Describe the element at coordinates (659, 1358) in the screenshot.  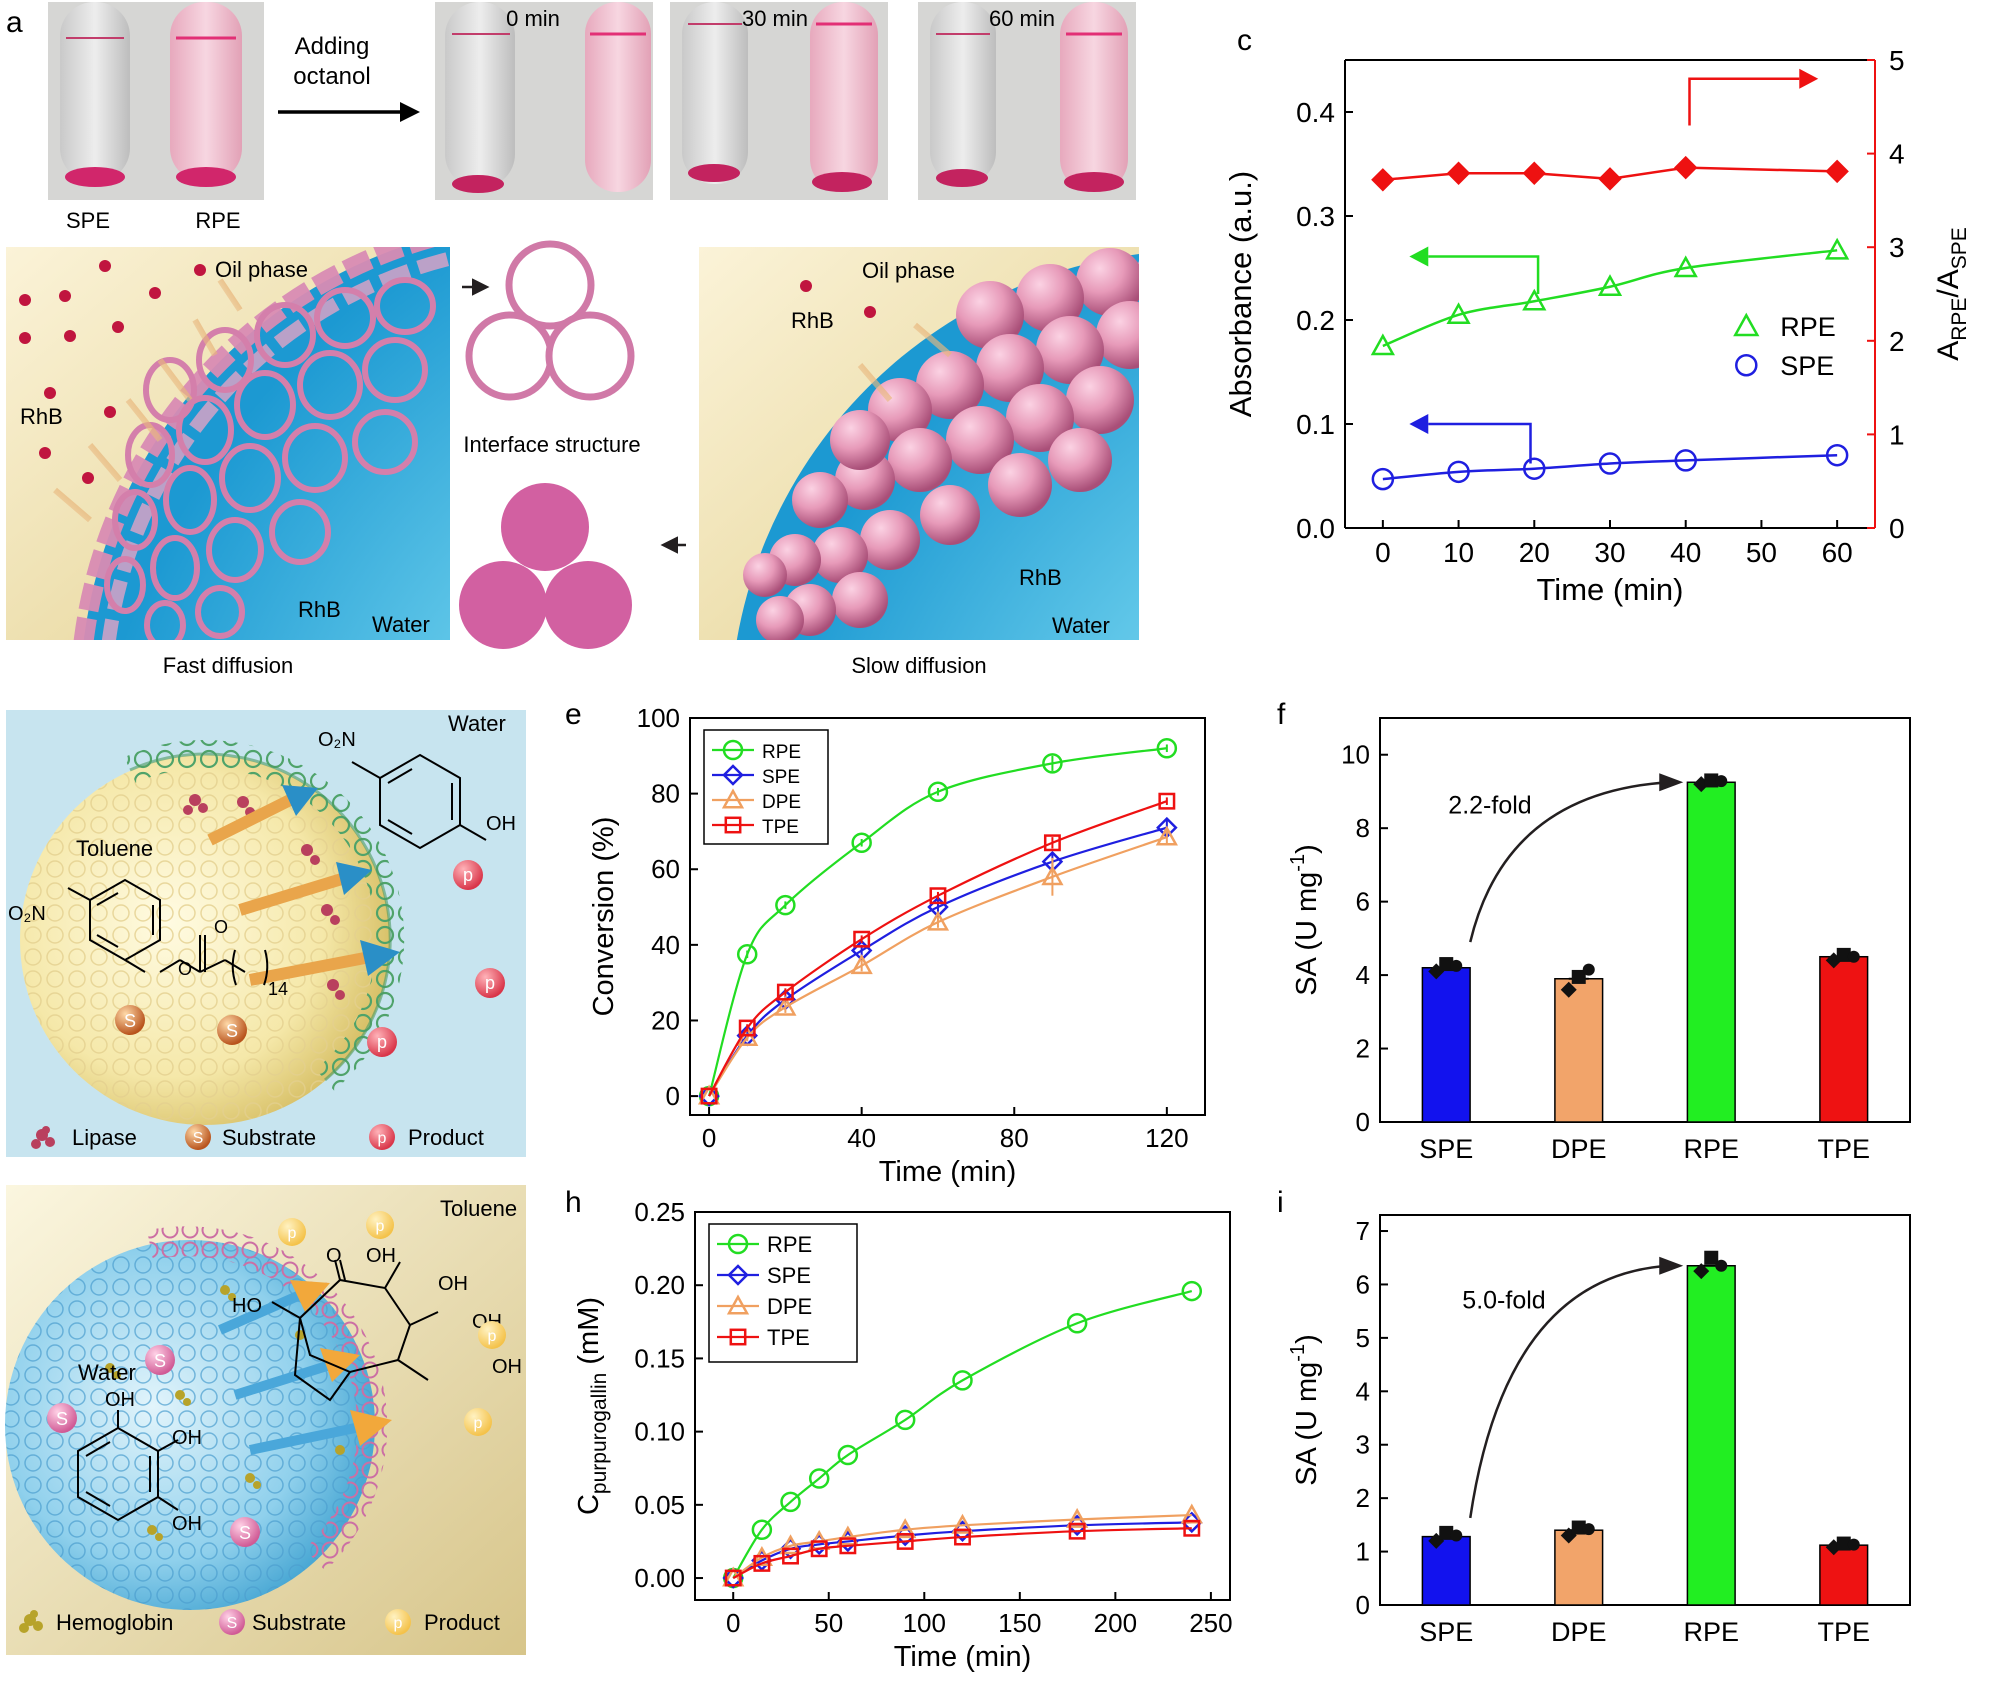
I see `chart-h-ytick-label: 0.15` at that location.